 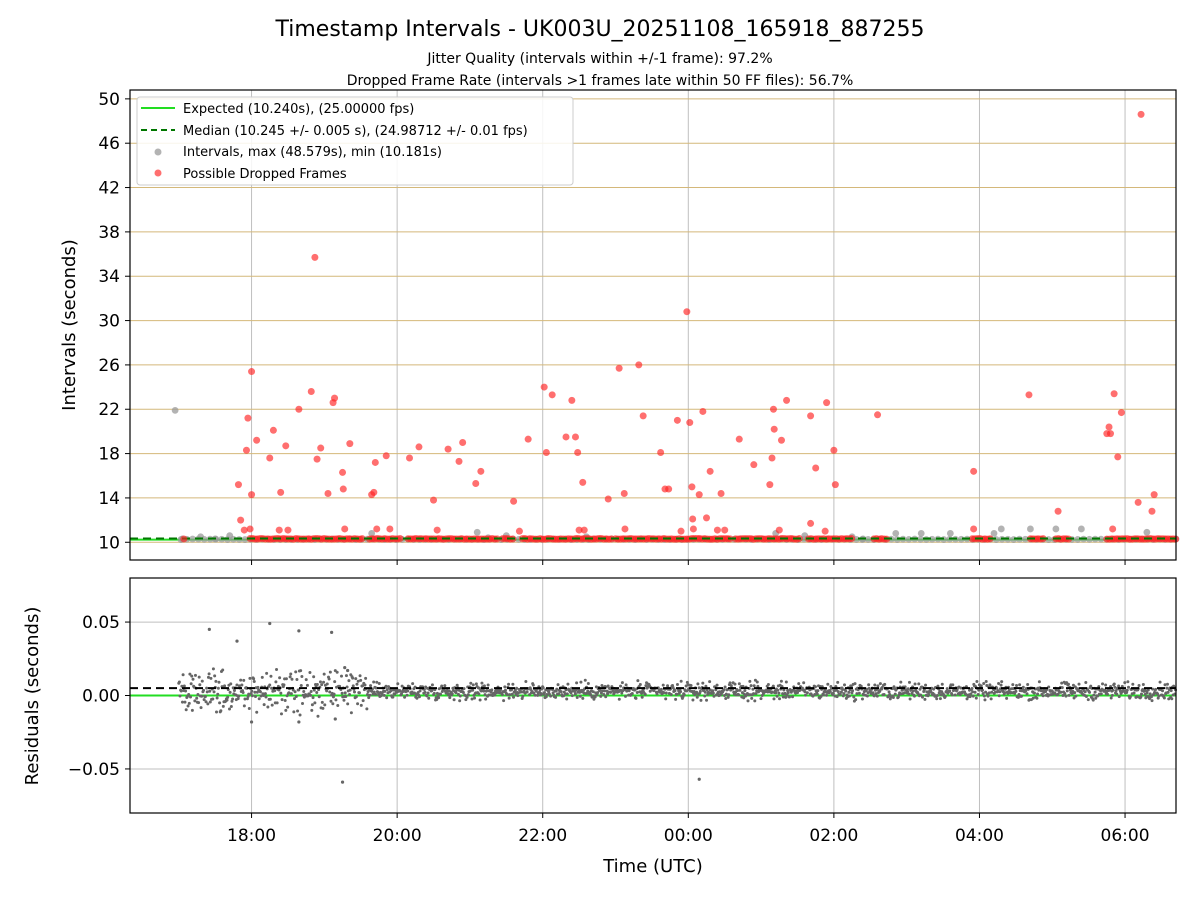 What do you see at coordinates (979, 836) in the screenshot?
I see `x-tick-label: 04:00` at bounding box center [979, 836].